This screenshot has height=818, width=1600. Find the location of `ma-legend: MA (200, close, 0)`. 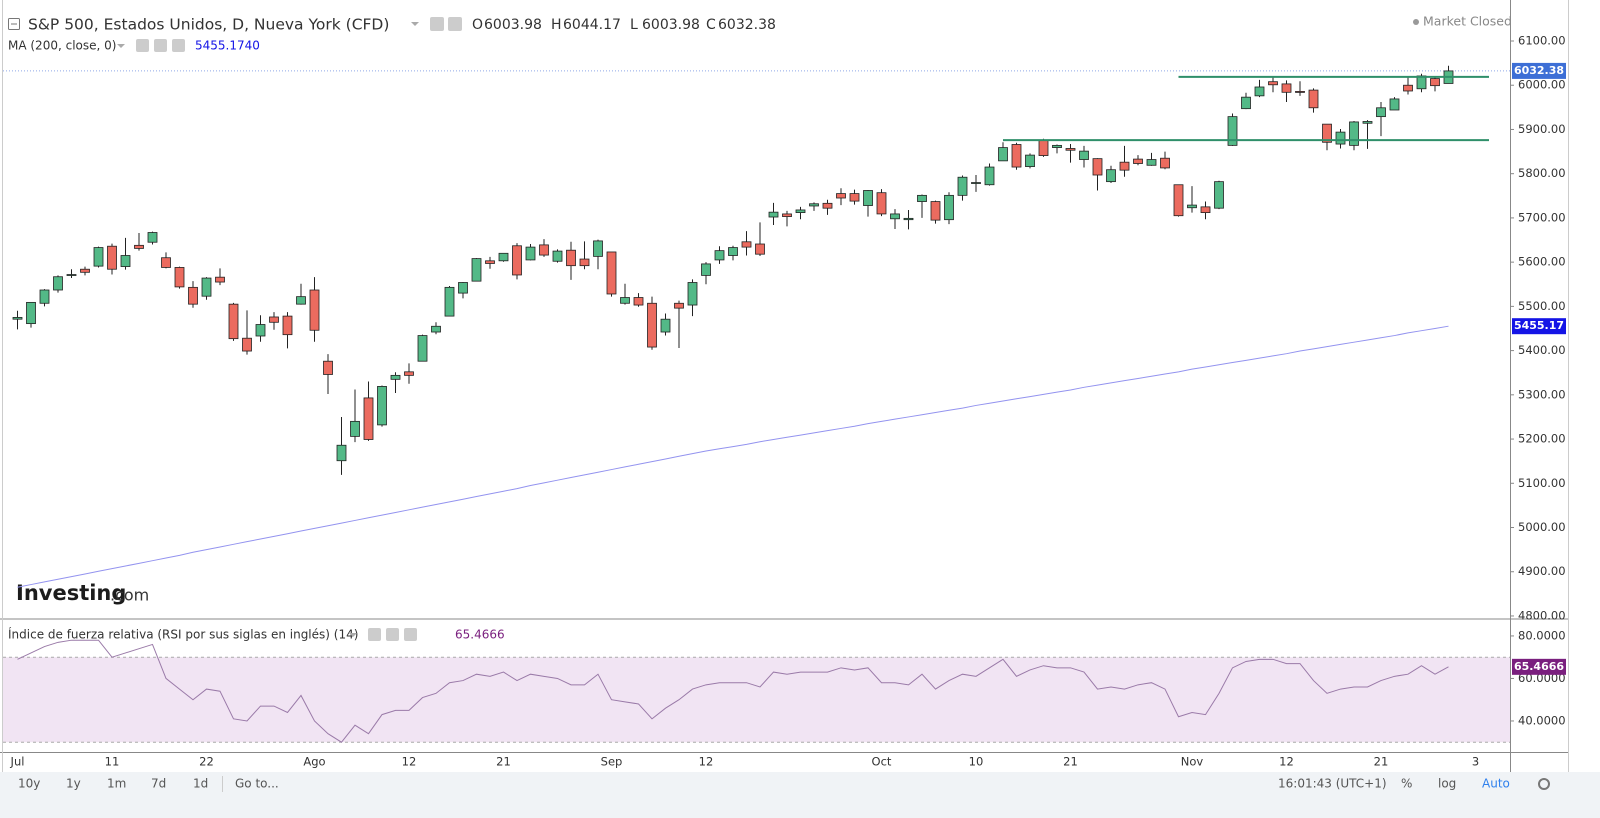

ma-legend: MA (200, close, 0) is located at coordinates (62, 46).